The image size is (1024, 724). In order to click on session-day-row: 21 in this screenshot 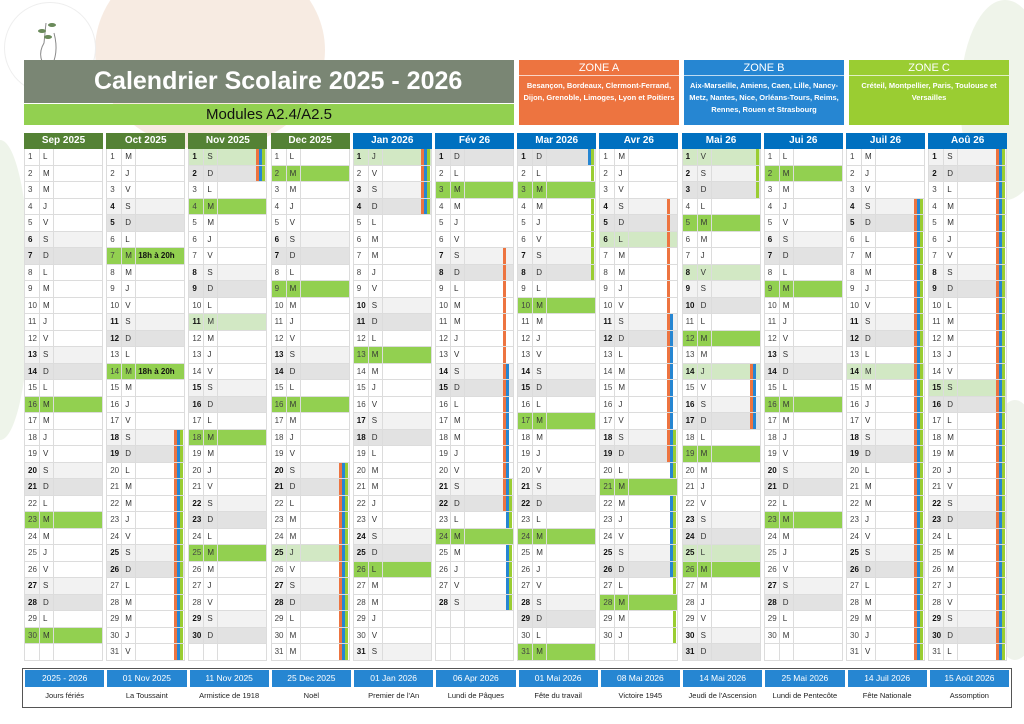, I will do `click(639, 487)`.